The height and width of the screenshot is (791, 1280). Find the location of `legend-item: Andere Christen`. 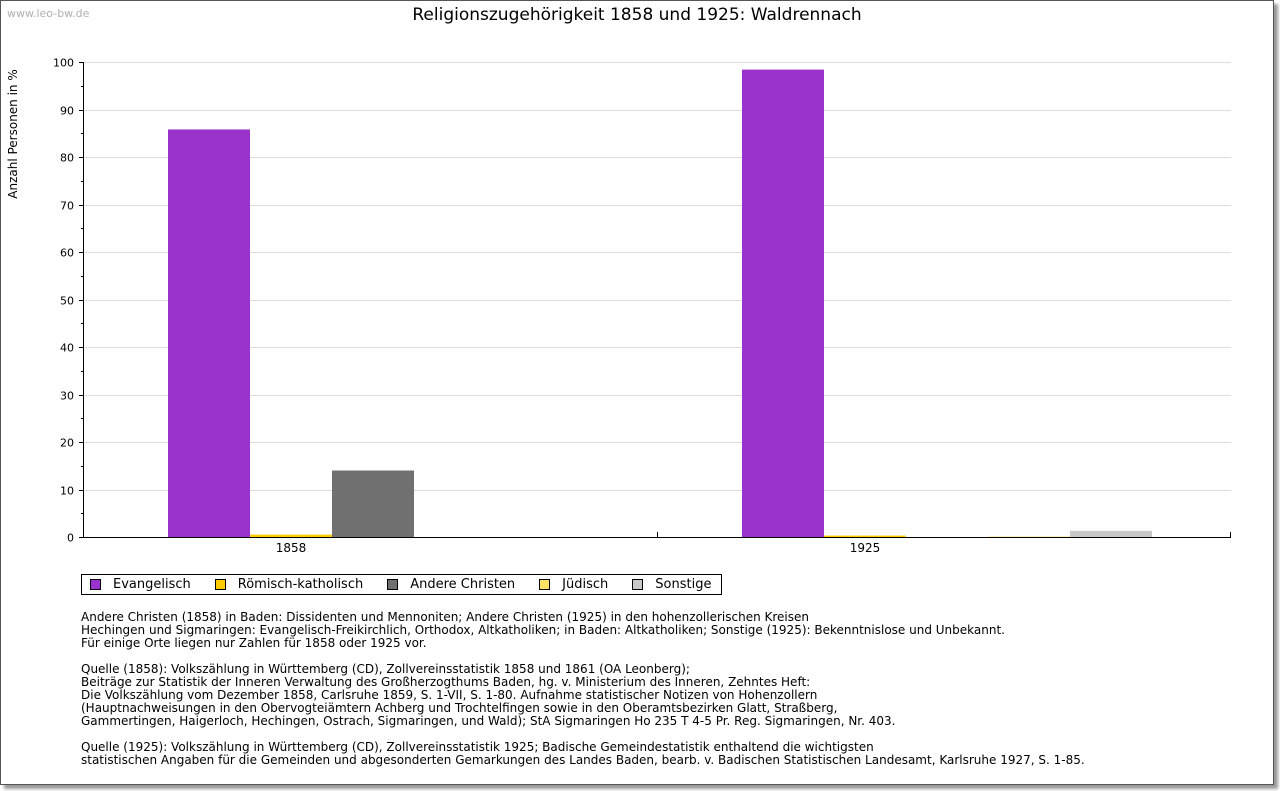

legend-item: Andere Christen is located at coordinates (451, 584).